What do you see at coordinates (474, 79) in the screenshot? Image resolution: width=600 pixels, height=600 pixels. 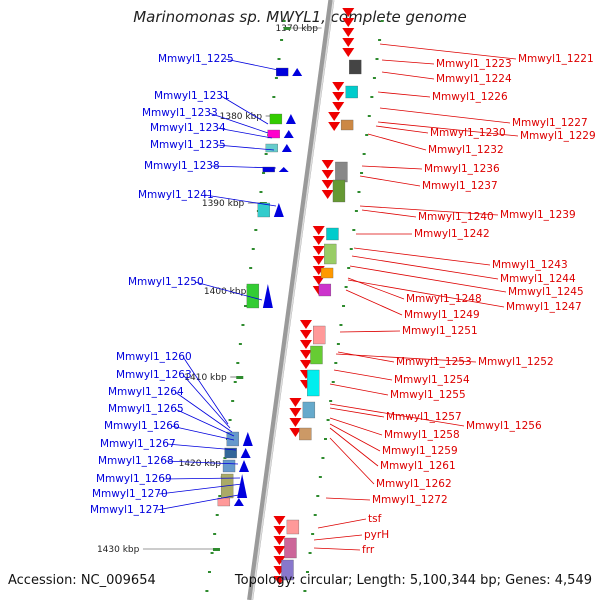 I see `gene-label-right: Mmwyl1_1224` at bounding box center [474, 79].